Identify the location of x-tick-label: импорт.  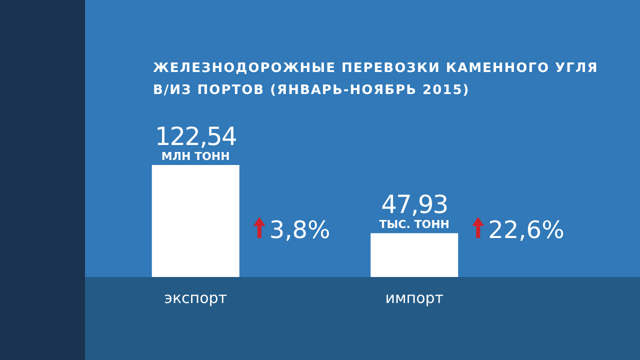
(414, 298).